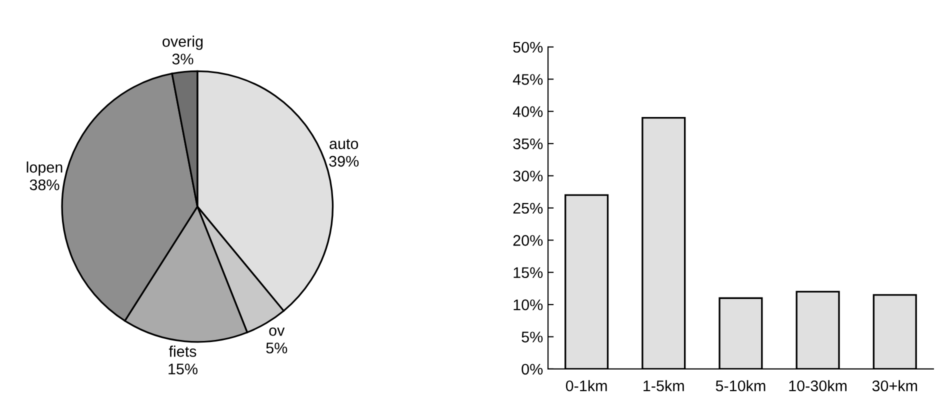  Describe the element at coordinates (528, 272) in the screenshot. I see `y-tick-label: 15%` at that location.